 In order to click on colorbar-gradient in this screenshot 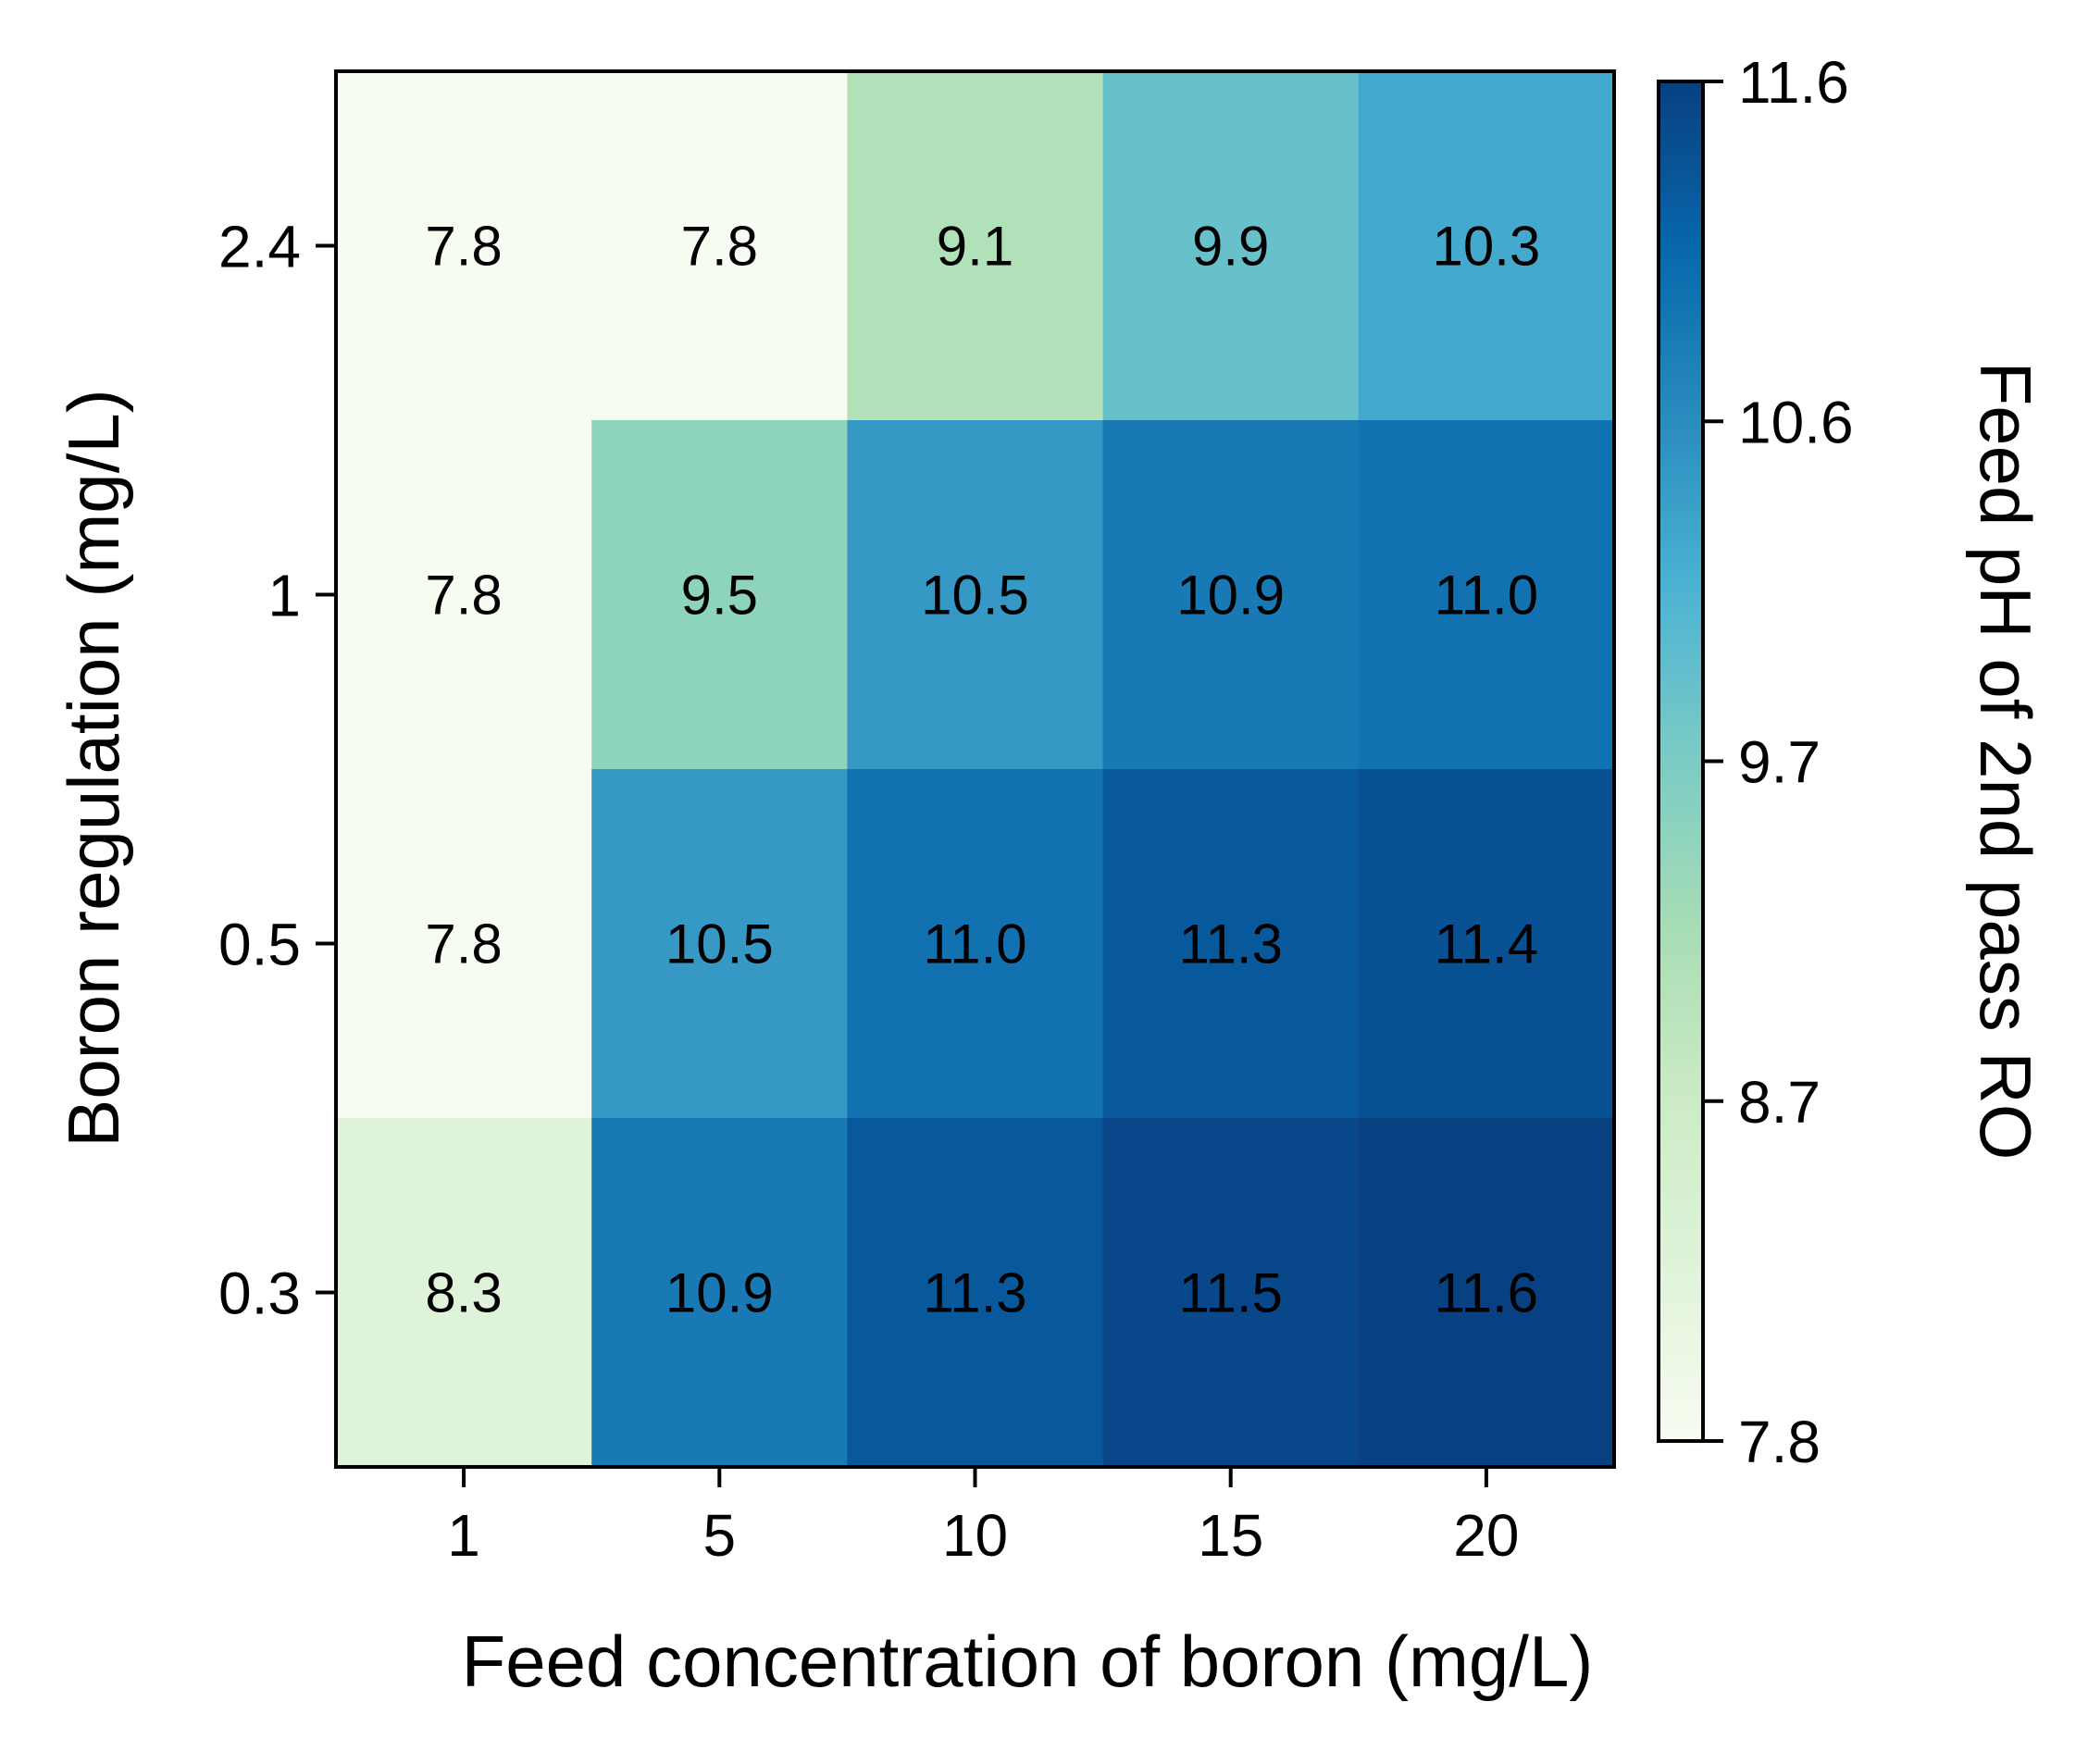, I will do `click(1681, 761)`.